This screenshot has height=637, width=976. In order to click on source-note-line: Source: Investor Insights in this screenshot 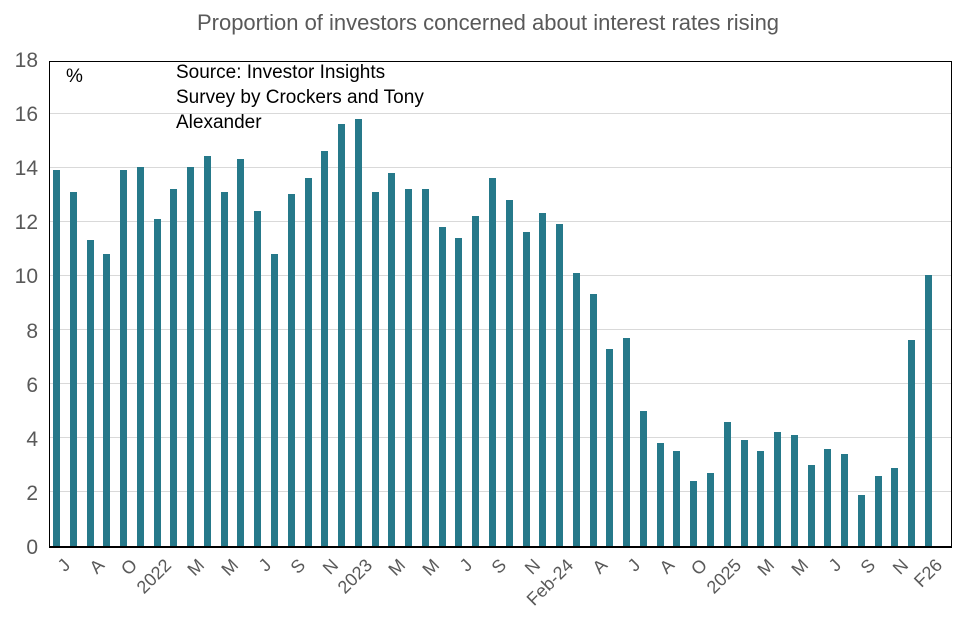, I will do `click(281, 72)`.